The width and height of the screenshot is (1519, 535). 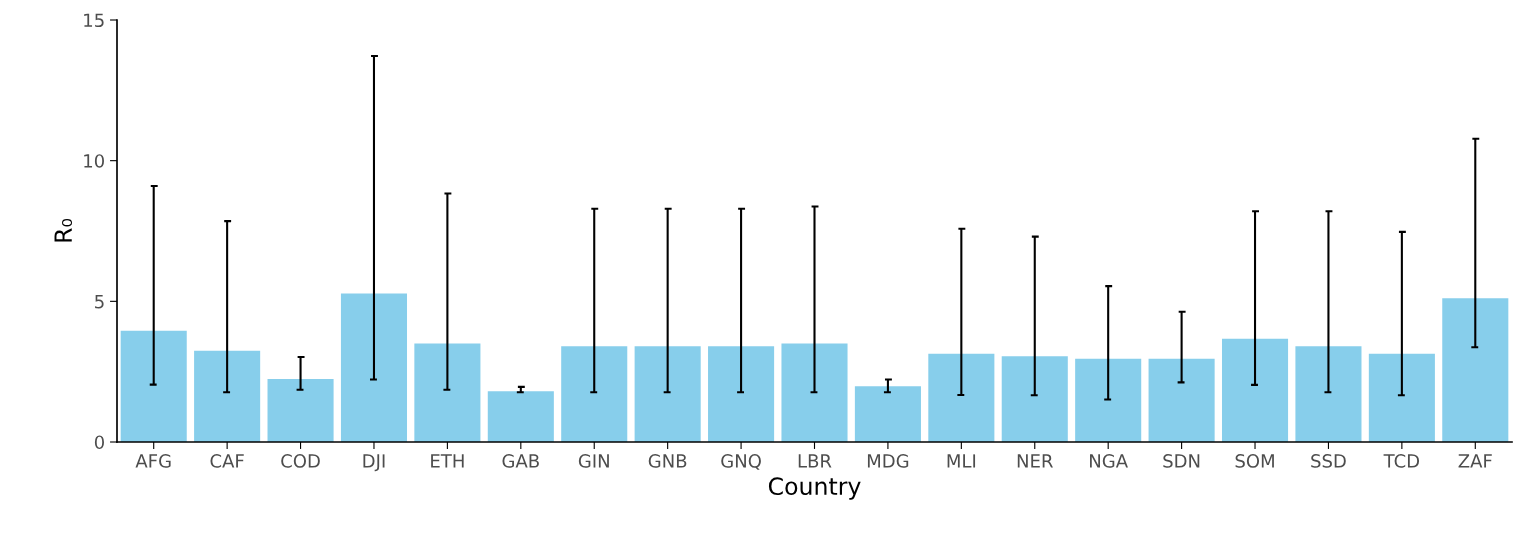 I want to click on y-axis-title: R₀, so click(x=63, y=230).